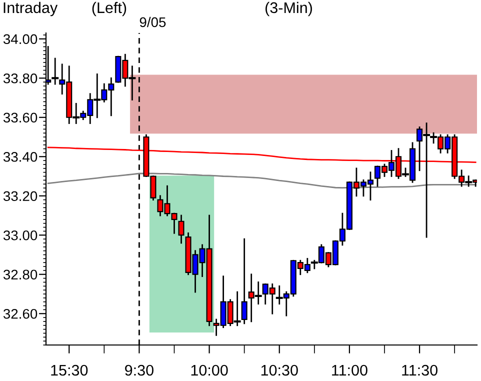 This screenshot has height=381, width=481. What do you see at coordinates (289, 9) in the screenshot?
I see `text: (3-Min)` at bounding box center [289, 9].